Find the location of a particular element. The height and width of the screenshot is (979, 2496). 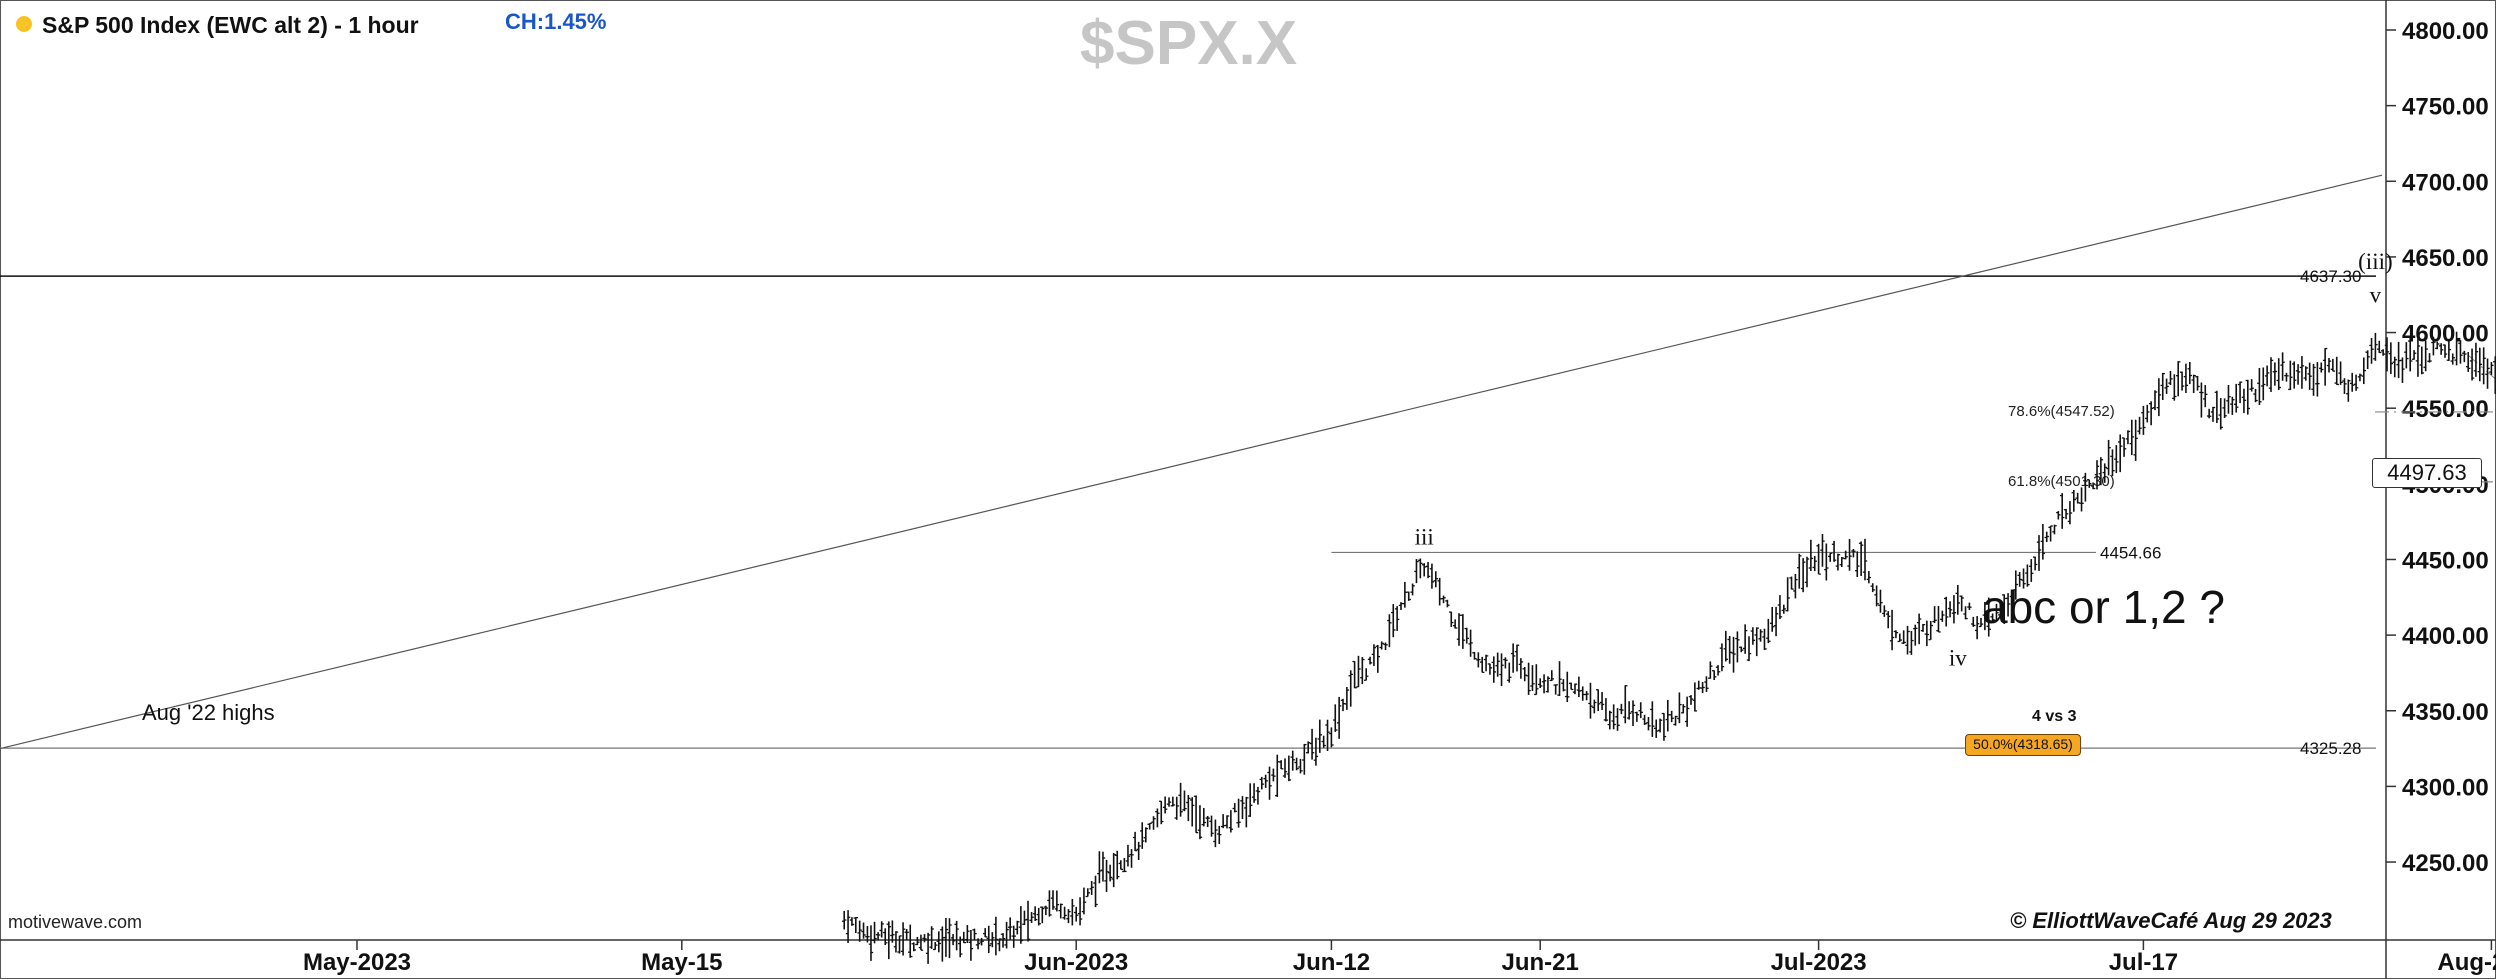

fib-50-badge: 50.0%(4318.65) is located at coordinates (2023, 745).